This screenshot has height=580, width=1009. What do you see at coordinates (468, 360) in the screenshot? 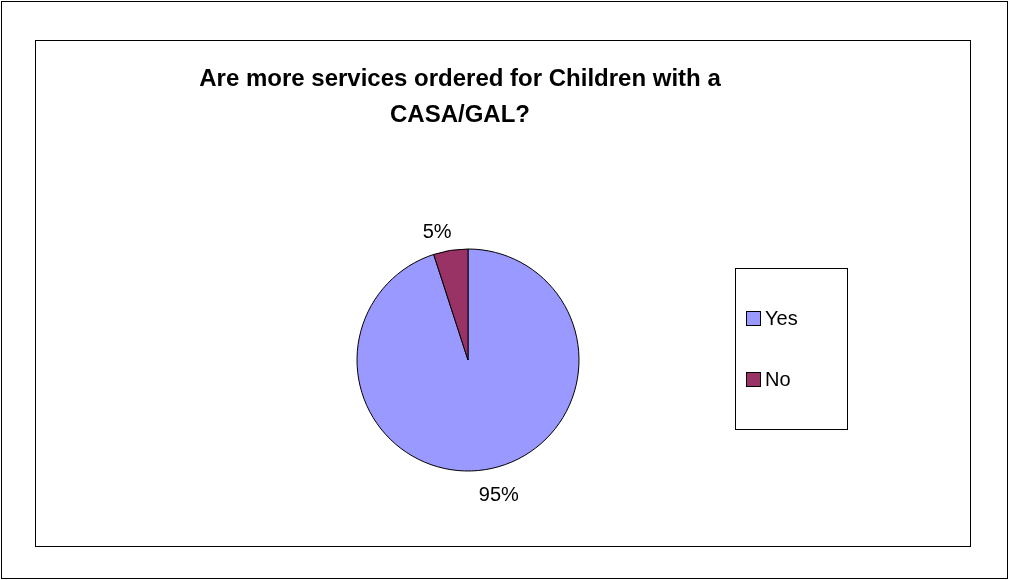
I see `pie-slice` at bounding box center [468, 360].